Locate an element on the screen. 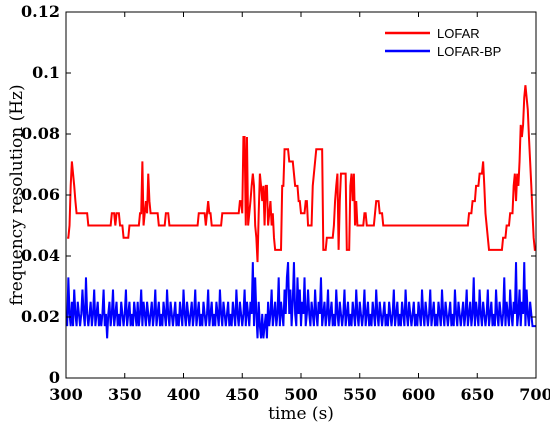  legend-box is located at coordinates (452, 42).